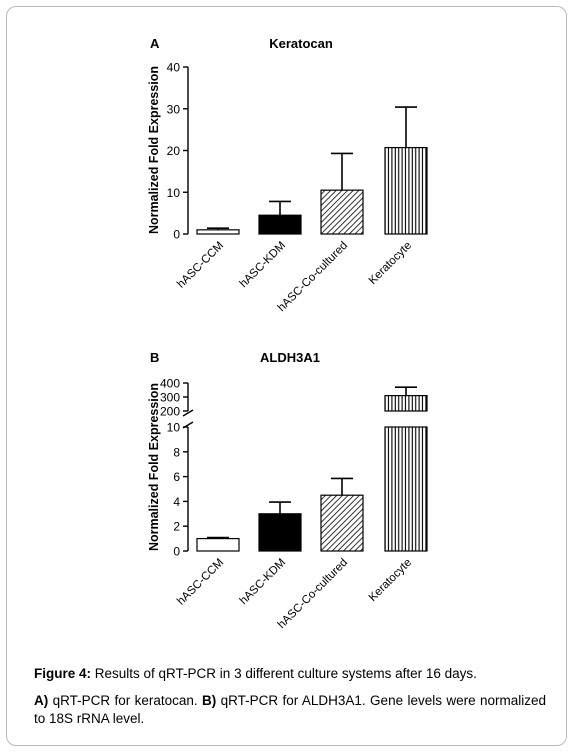 Image resolution: width=575 pixels, height=753 pixels. What do you see at coordinates (176, 235) in the screenshot?
I see `chart-a-y-tick-label-0: 0` at bounding box center [176, 235].